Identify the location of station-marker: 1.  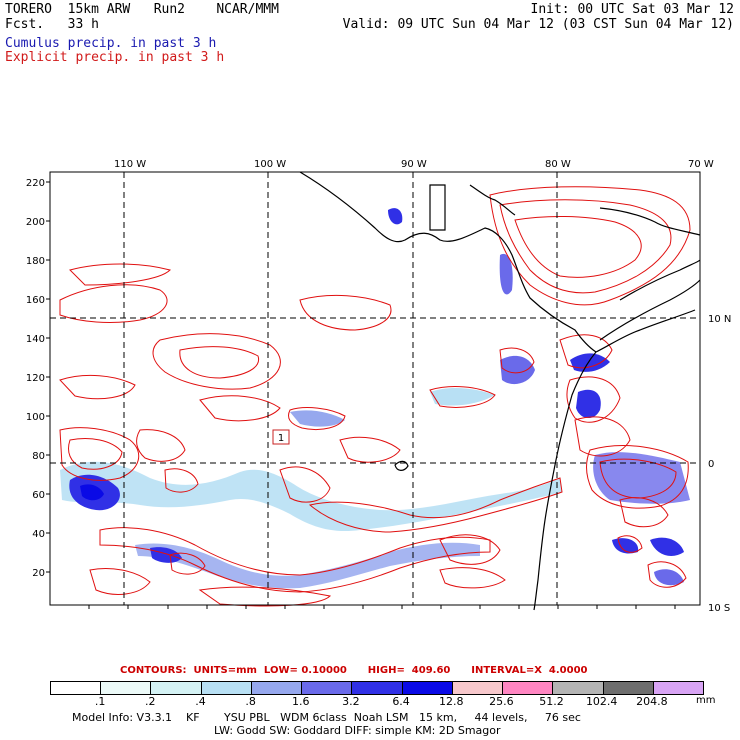
(281, 437).